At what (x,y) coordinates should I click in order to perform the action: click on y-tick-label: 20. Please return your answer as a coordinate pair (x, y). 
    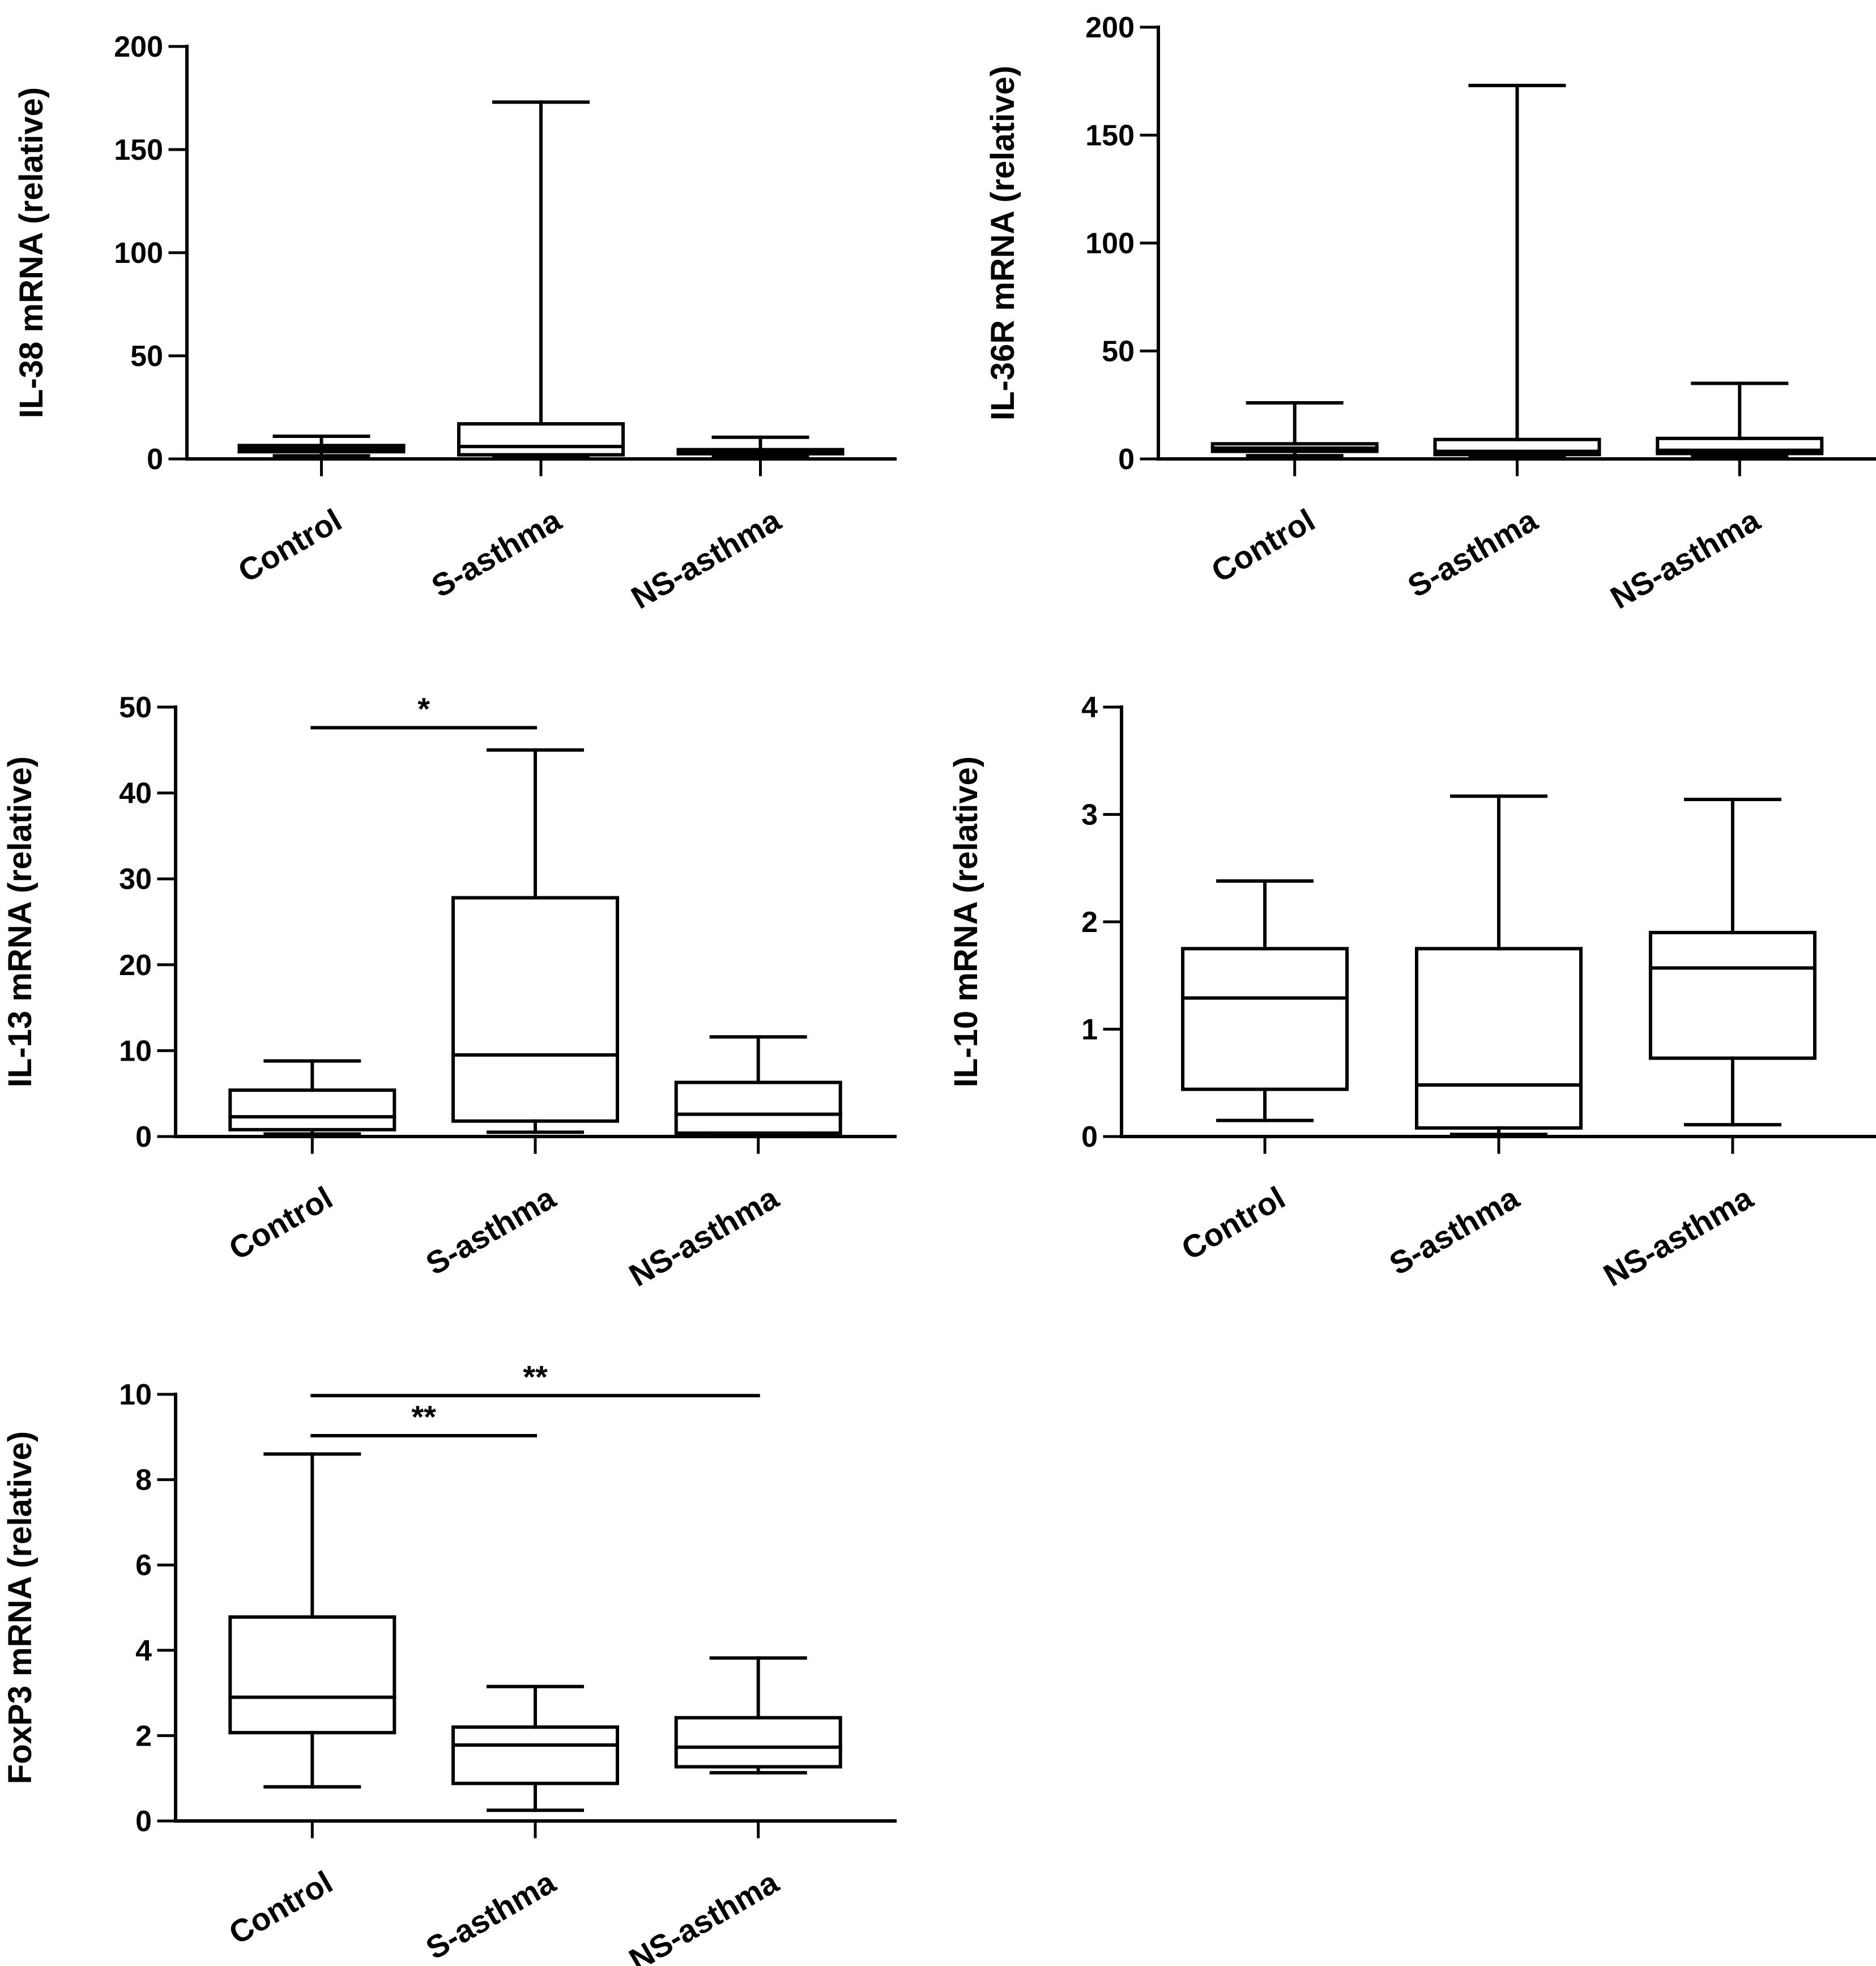
    Looking at the image, I should click on (135, 965).